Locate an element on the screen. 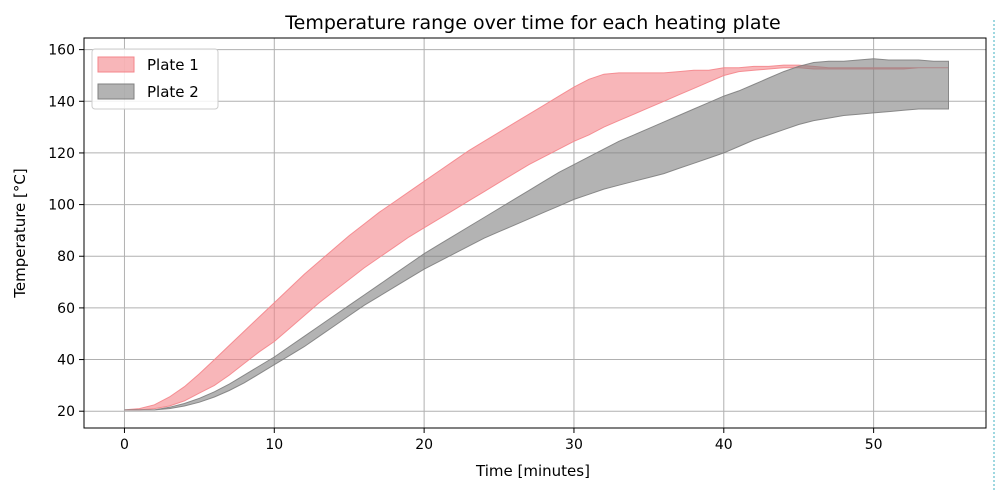 The width and height of the screenshot is (1000, 493). x-tick-label: 30 is located at coordinates (574, 445).